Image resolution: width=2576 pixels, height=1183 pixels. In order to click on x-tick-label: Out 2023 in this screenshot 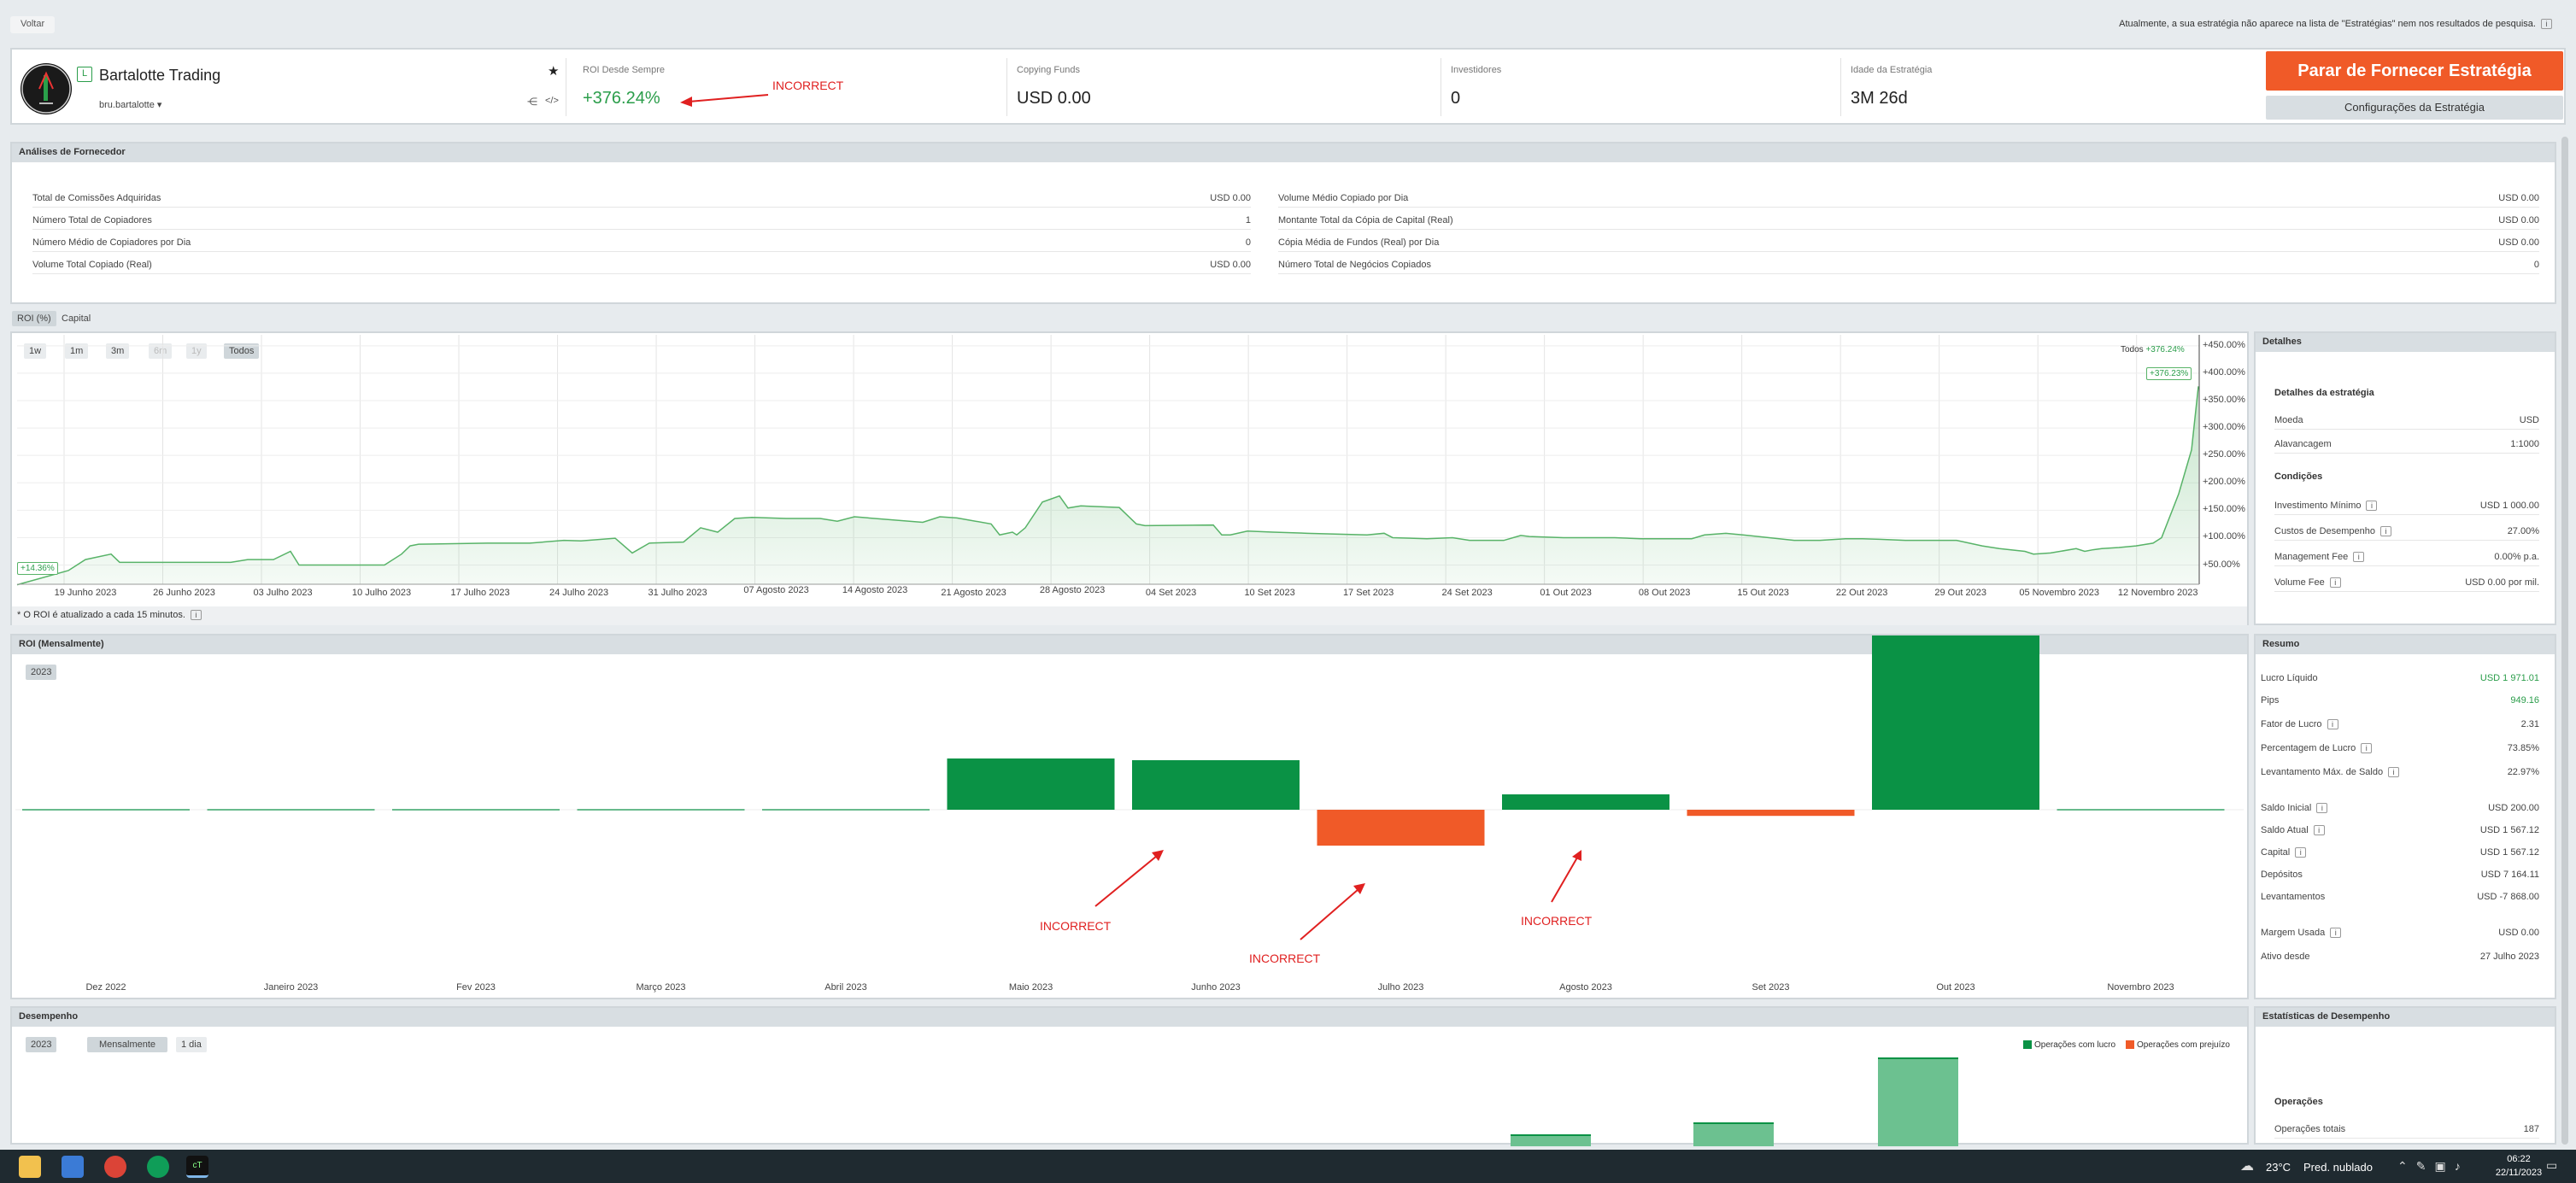, I will do `click(1955, 988)`.